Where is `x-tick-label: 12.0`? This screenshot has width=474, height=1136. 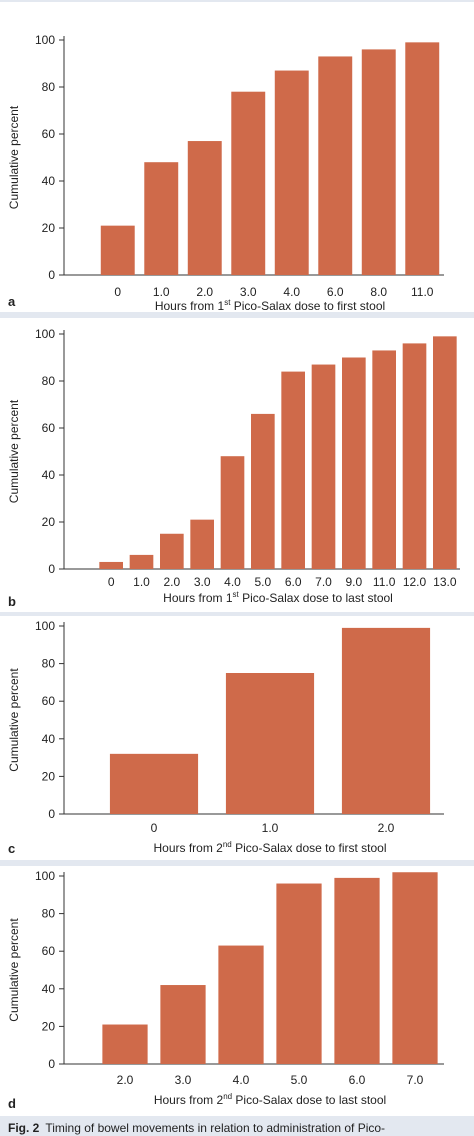
x-tick-label: 12.0 is located at coordinates (415, 582).